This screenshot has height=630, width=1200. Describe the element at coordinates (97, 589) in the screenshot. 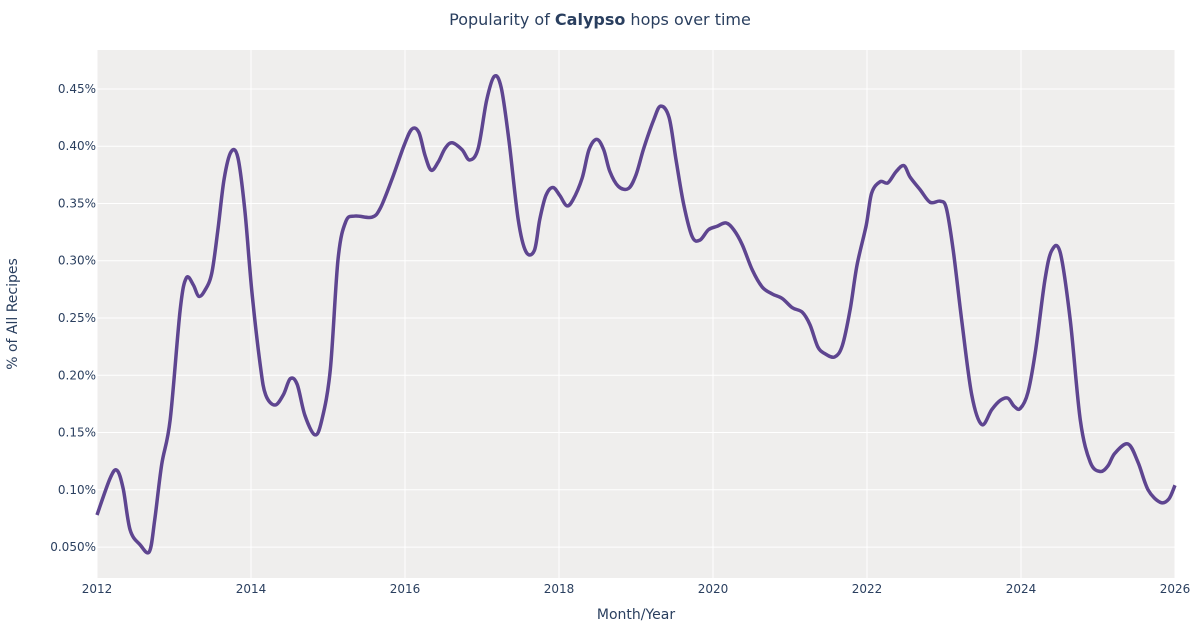

I see `x-tick-label: 2012` at that location.